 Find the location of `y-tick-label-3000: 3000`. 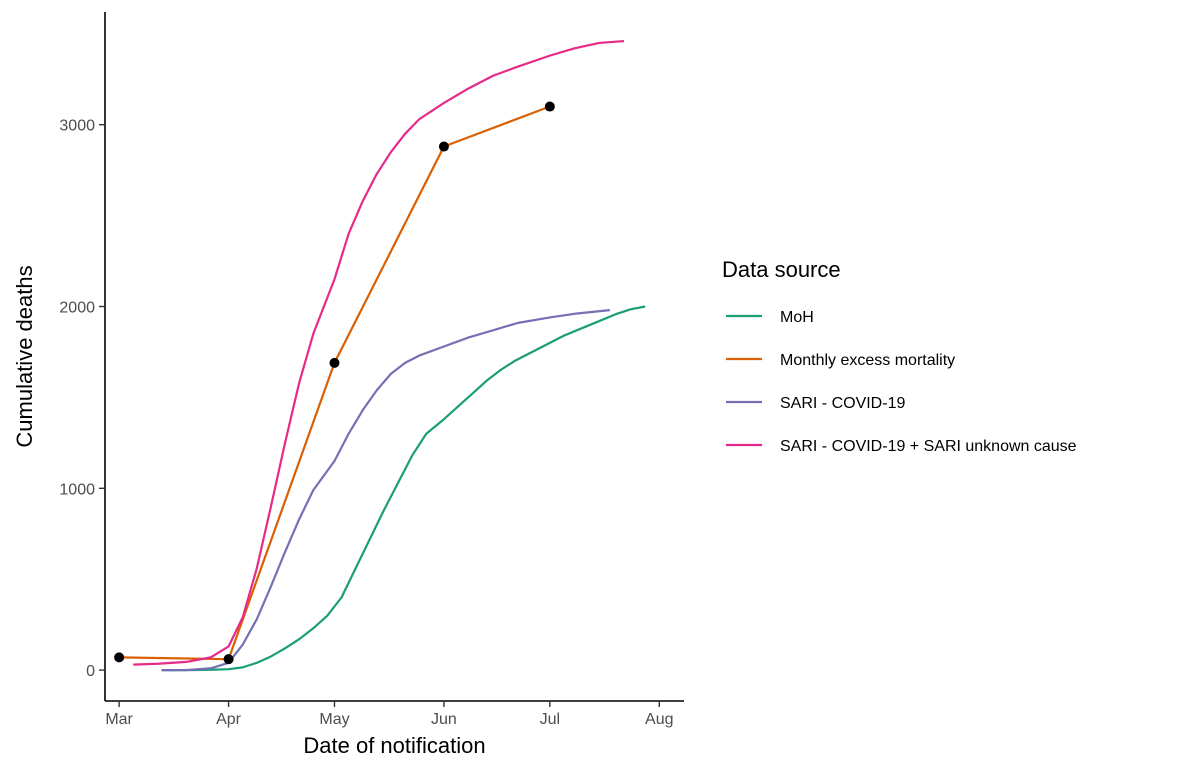

y-tick-label-3000: 3000 is located at coordinates (77, 126).